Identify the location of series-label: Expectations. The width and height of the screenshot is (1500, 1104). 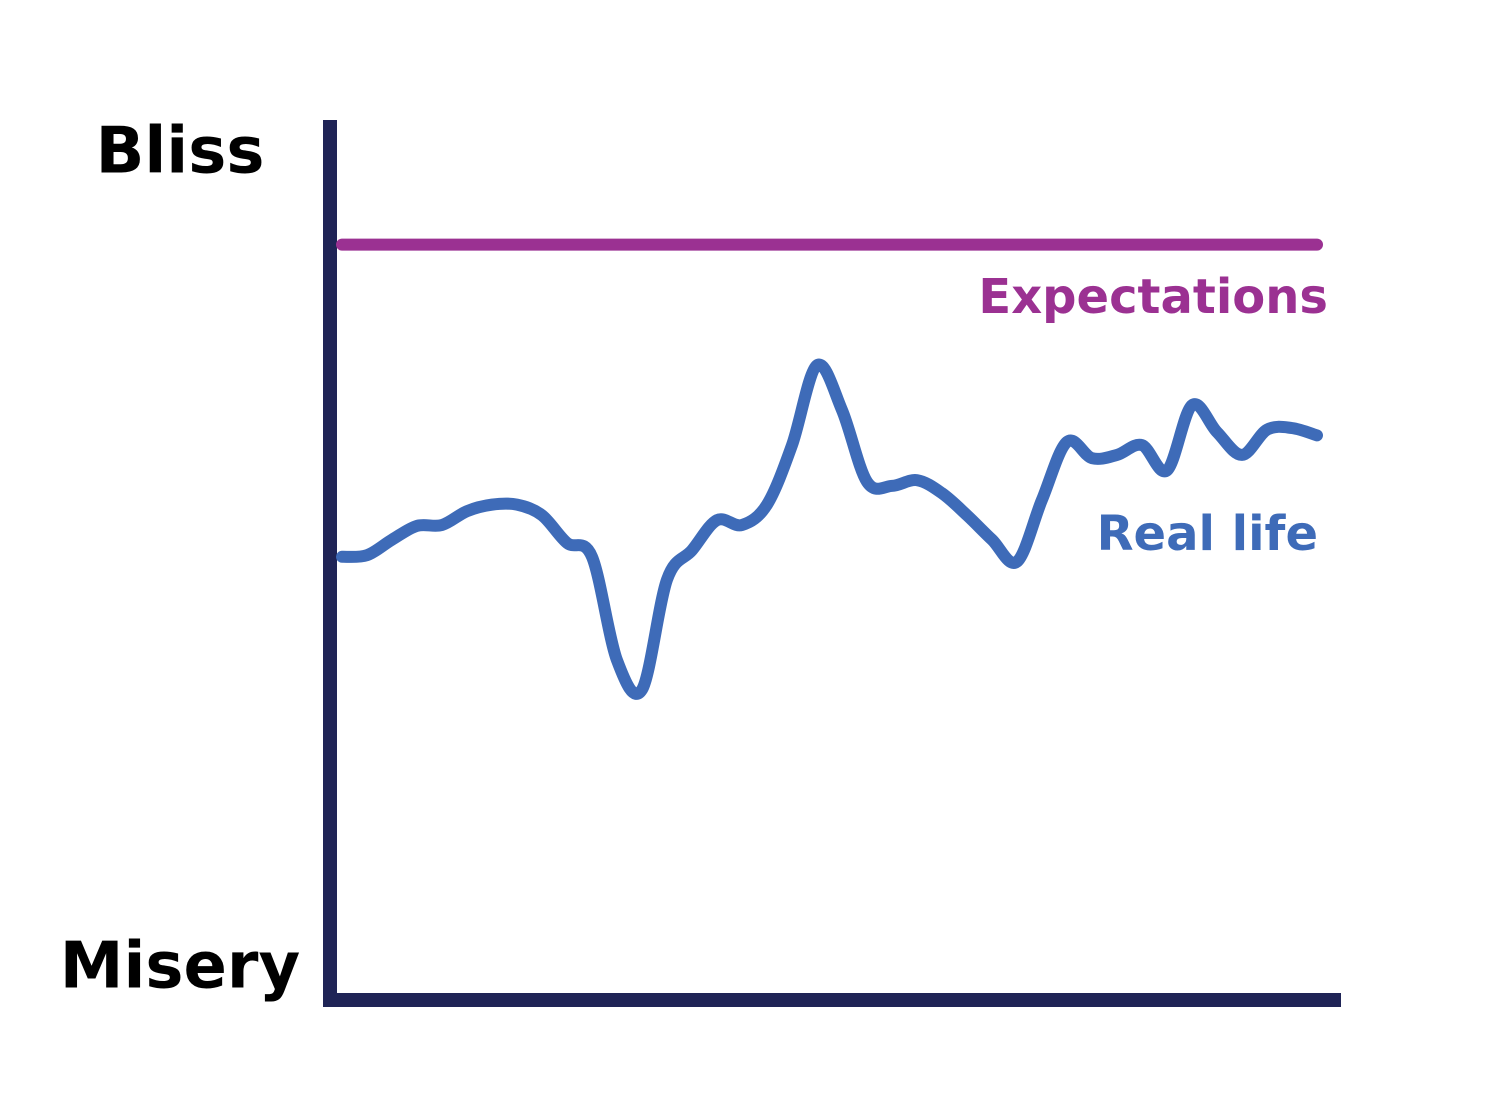
(1153, 297).